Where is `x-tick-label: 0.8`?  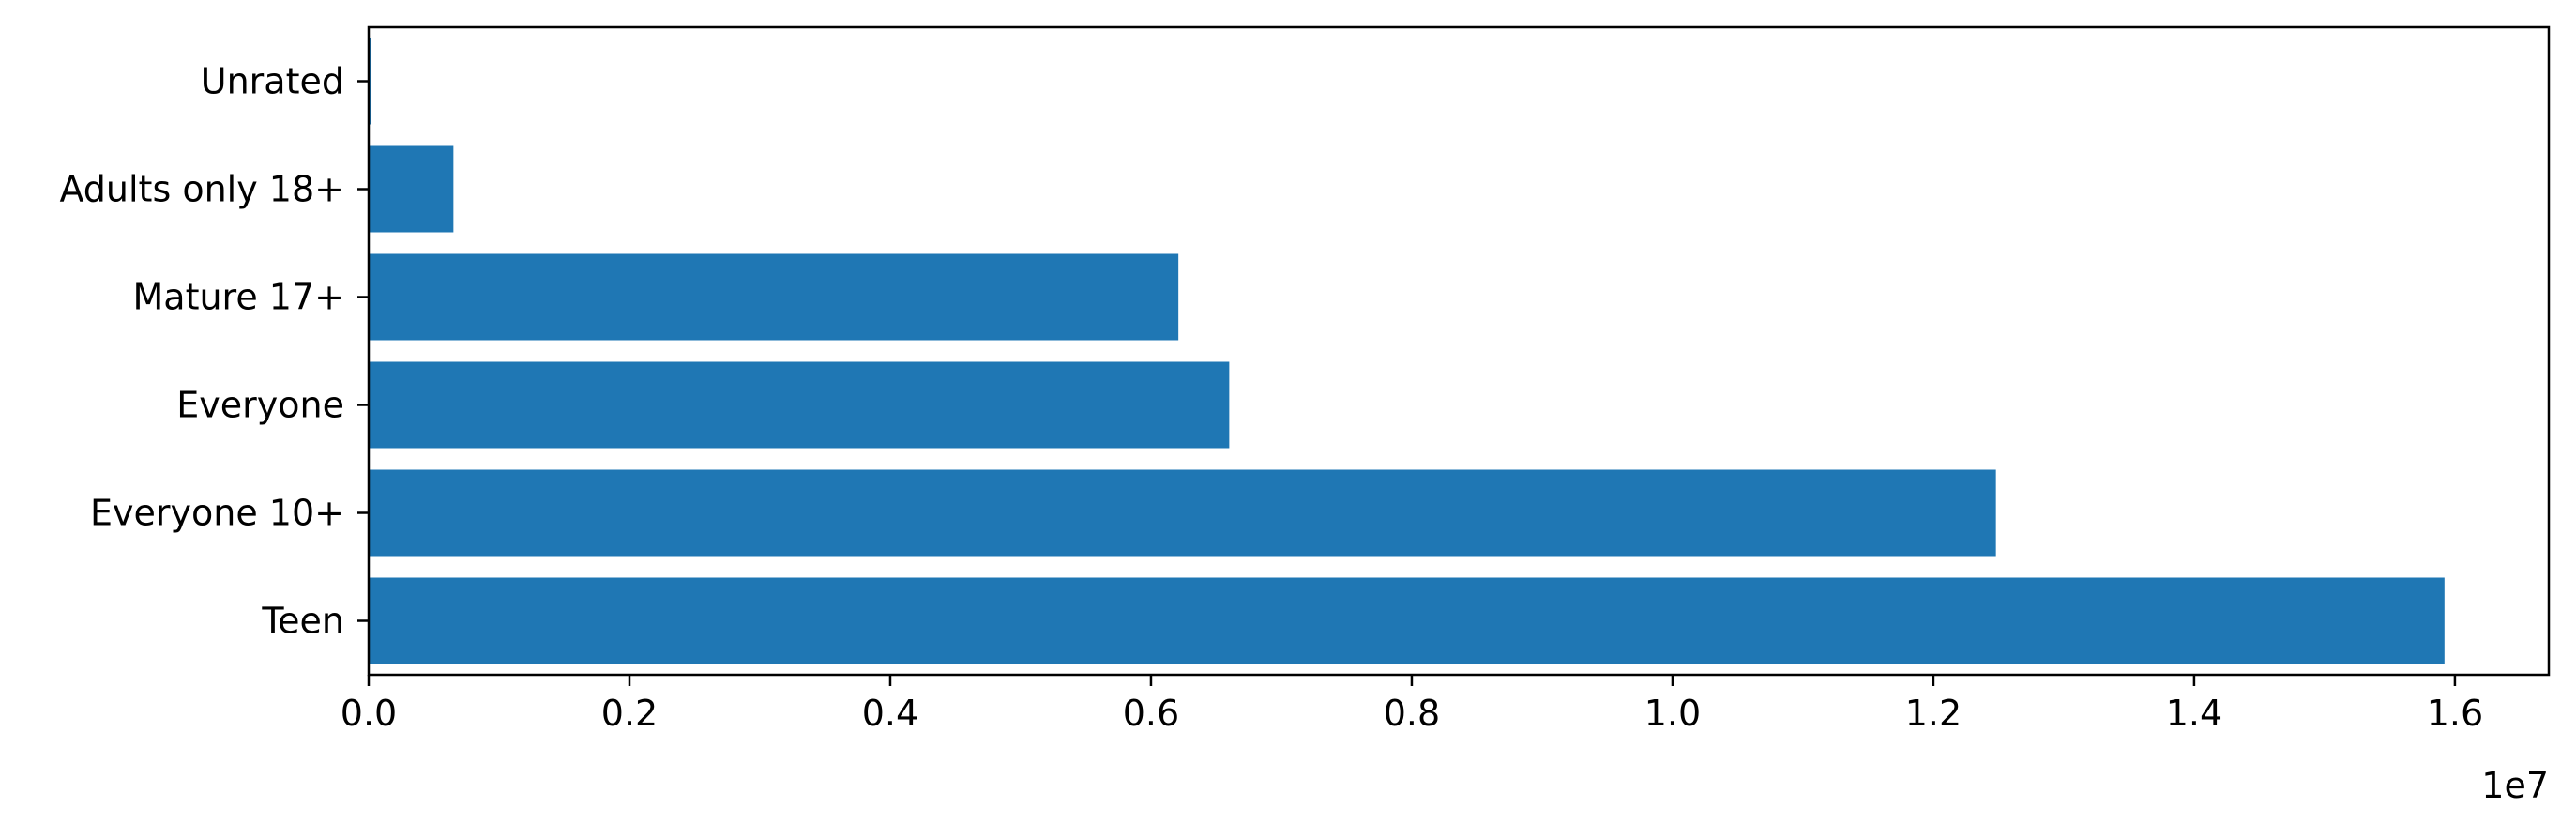
x-tick-label: 0.8 is located at coordinates (1412, 714).